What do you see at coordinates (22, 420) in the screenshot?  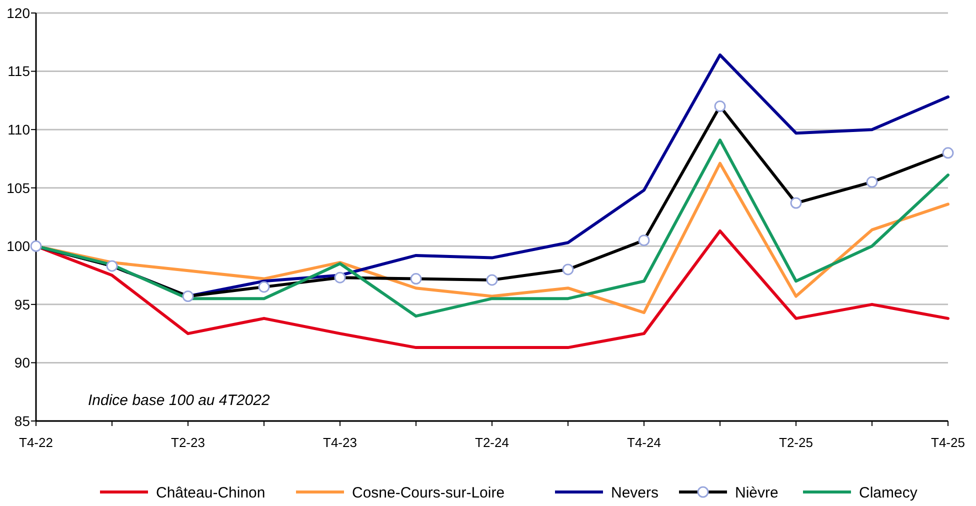 I see `y-tick-label: 85` at bounding box center [22, 420].